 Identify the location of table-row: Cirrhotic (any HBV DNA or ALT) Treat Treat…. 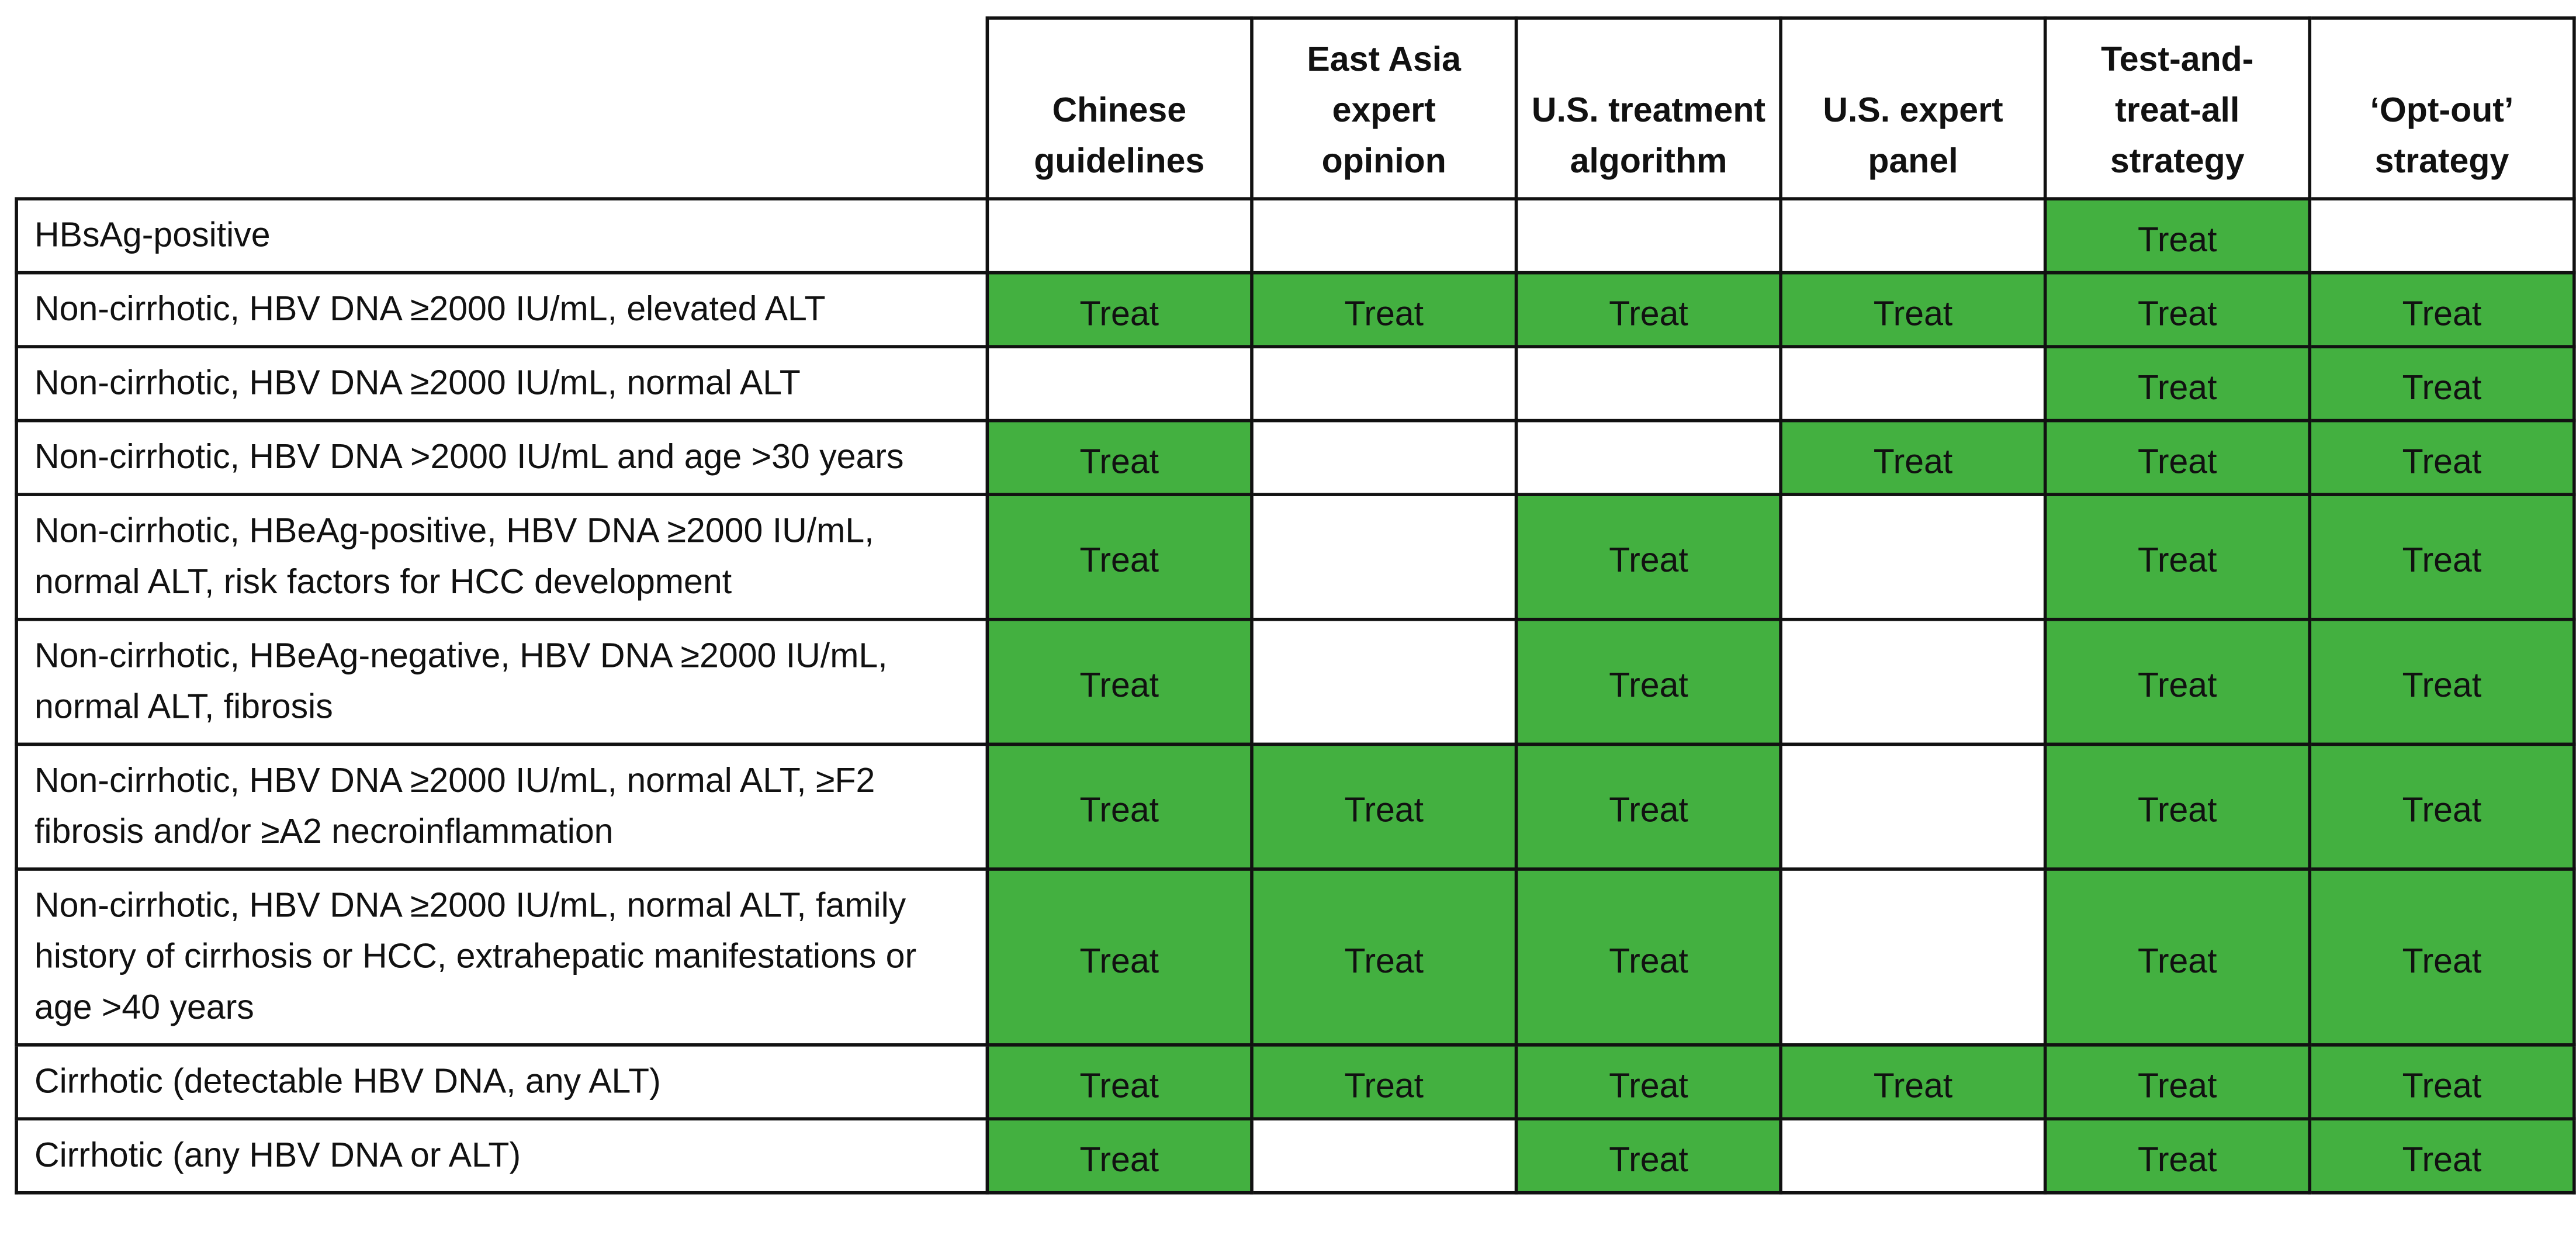
(1295, 1156).